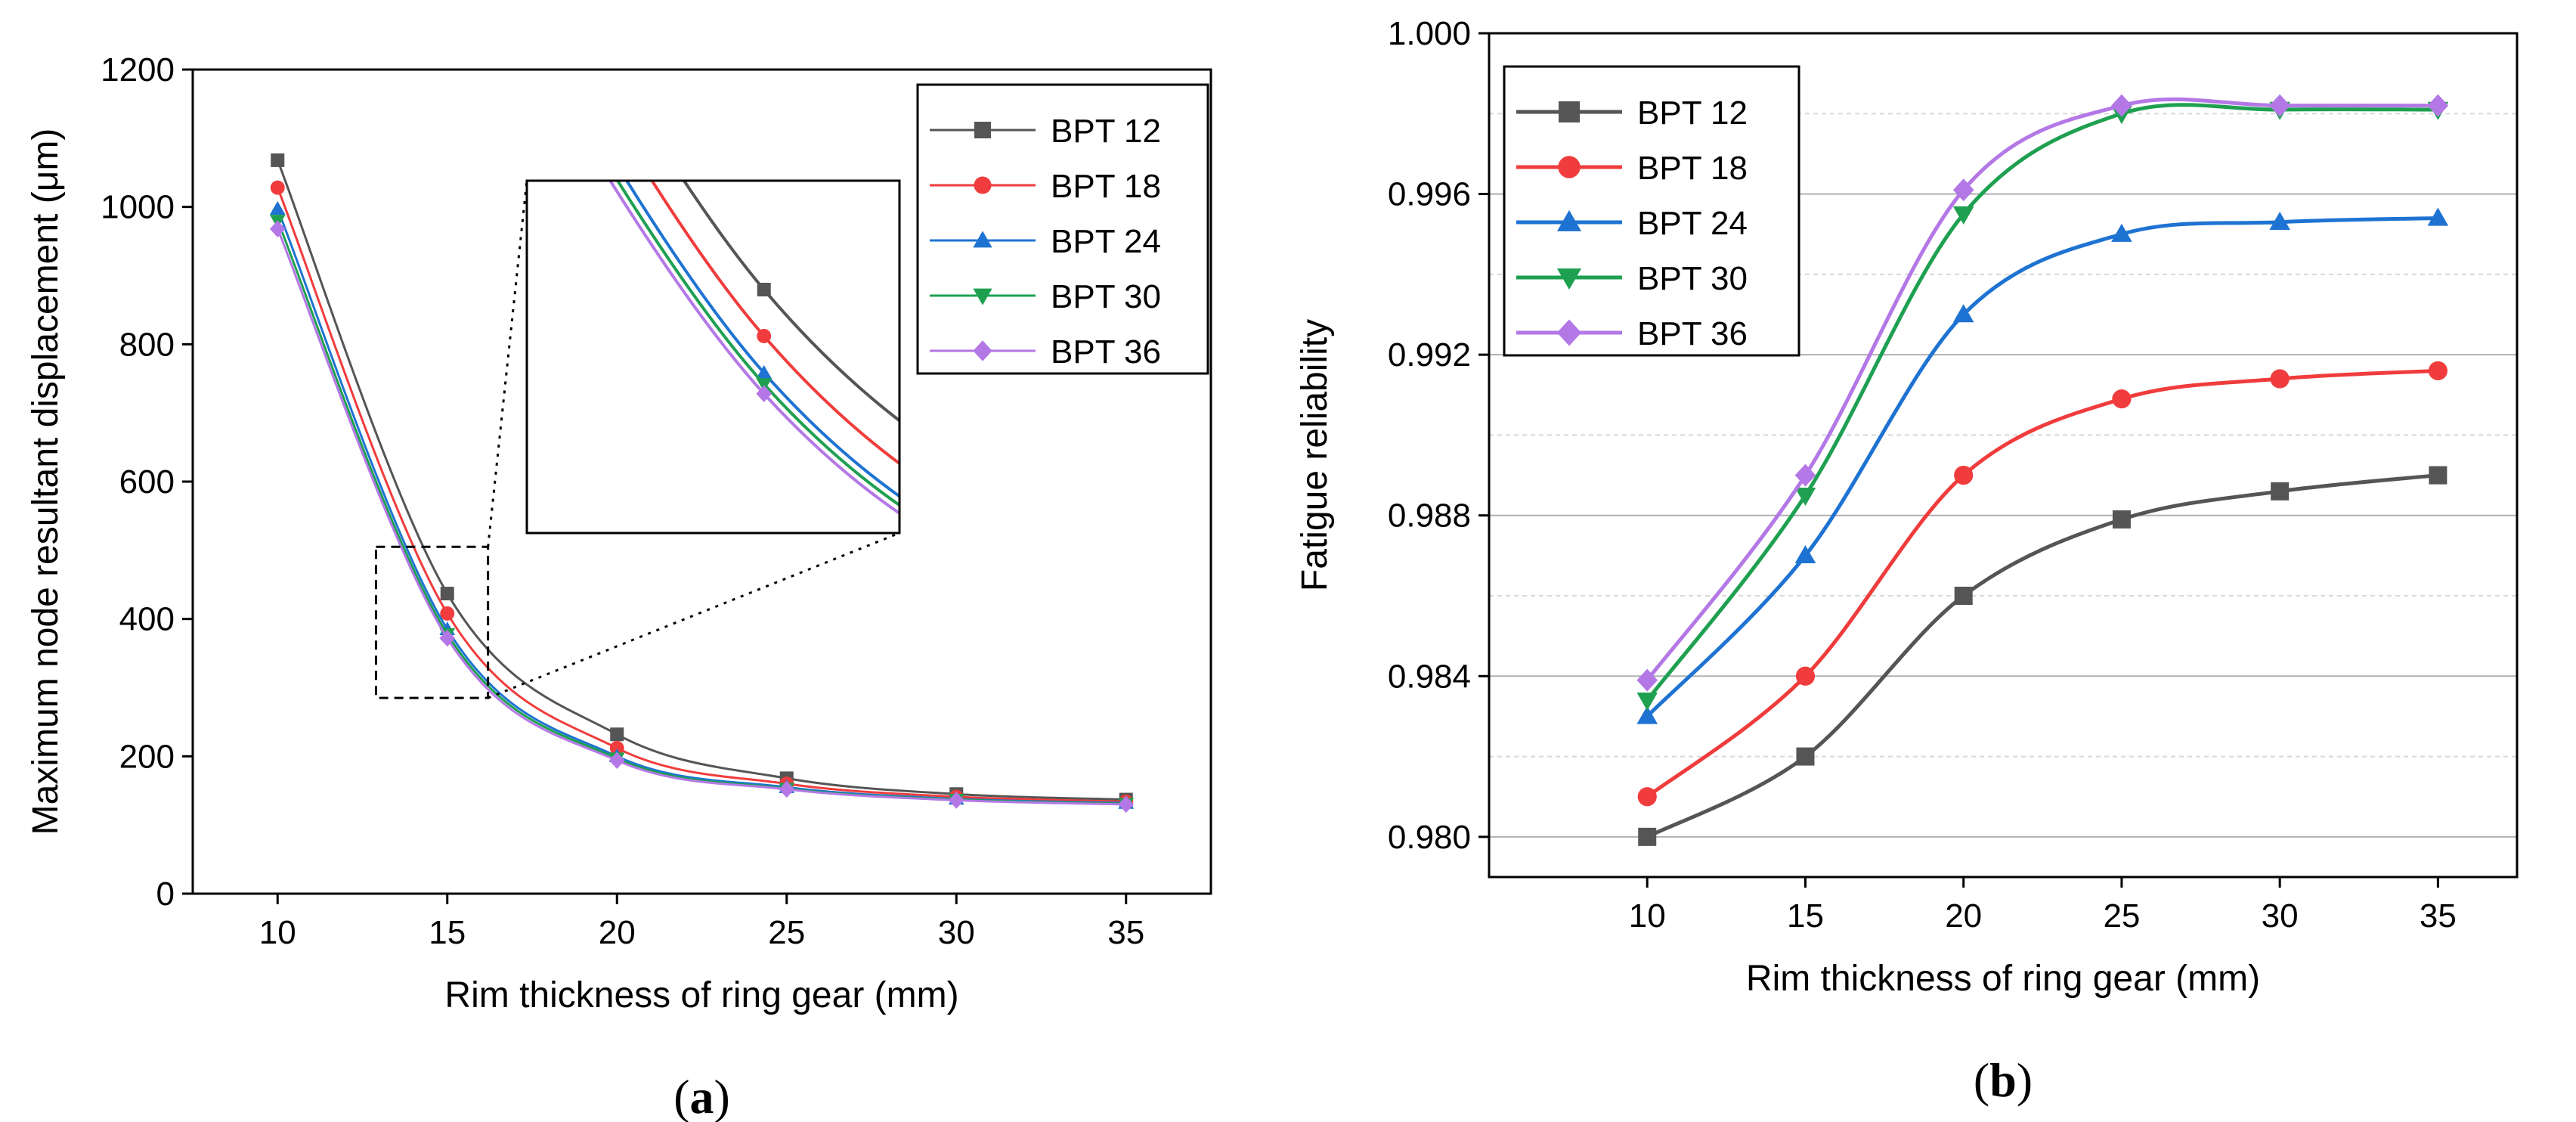 This screenshot has width=2576, height=1122. Describe the element at coordinates (701, 923) in the screenshot. I see `x-axis: 10 15 20 25 30 35` at that location.